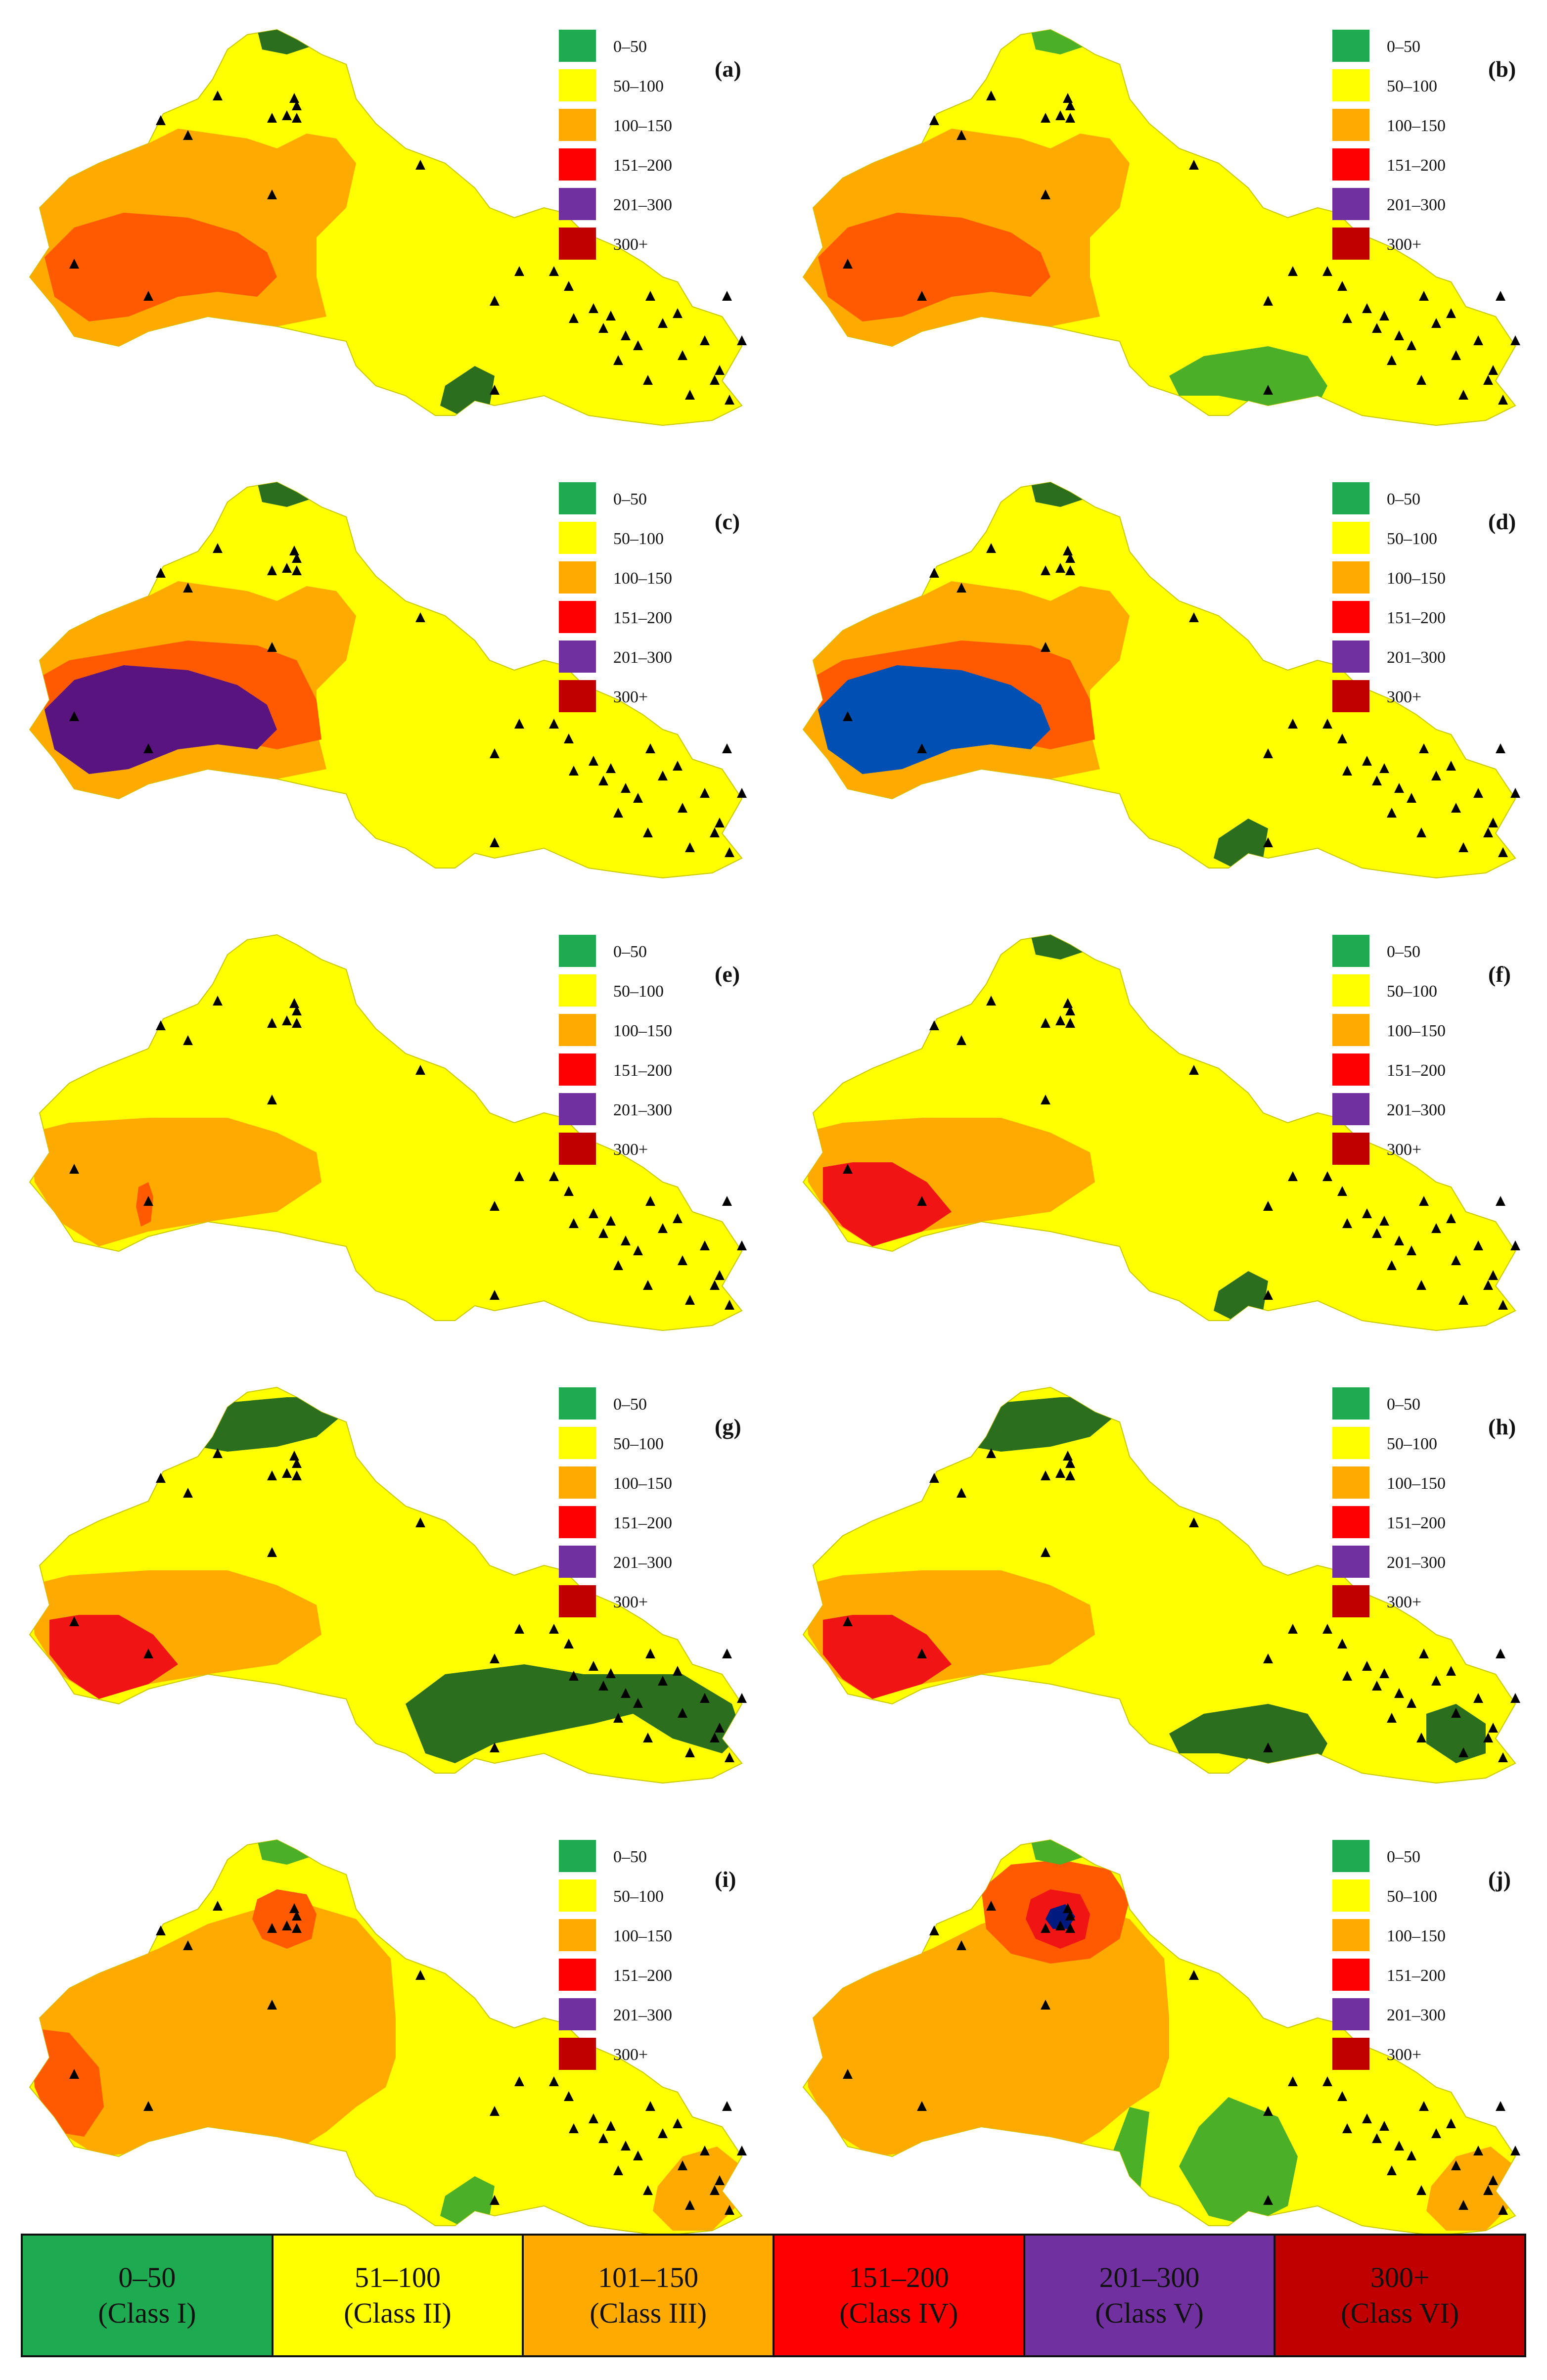 This screenshot has height=2380, width=1547. What do you see at coordinates (630, 2055) in the screenshot?
I see `legend-label: 300+` at bounding box center [630, 2055].